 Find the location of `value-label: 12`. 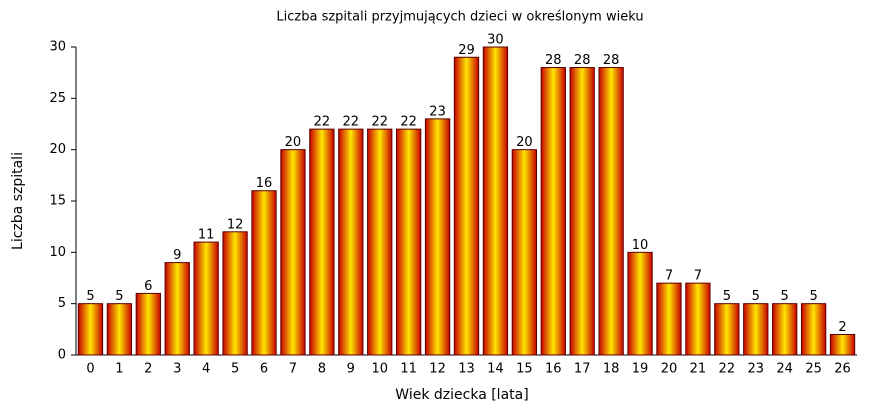

value-label: 12 is located at coordinates (235, 224).